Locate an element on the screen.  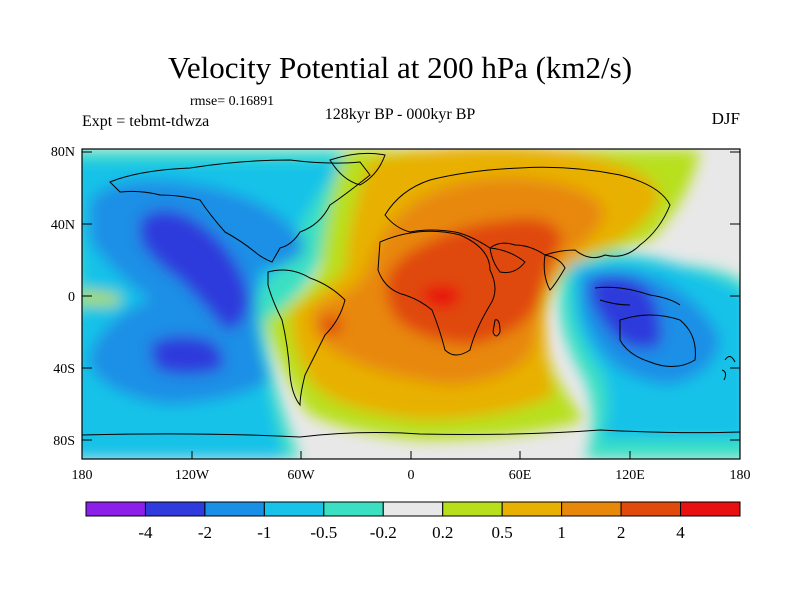
colorbar-label: 0.2 is located at coordinates (442, 532).